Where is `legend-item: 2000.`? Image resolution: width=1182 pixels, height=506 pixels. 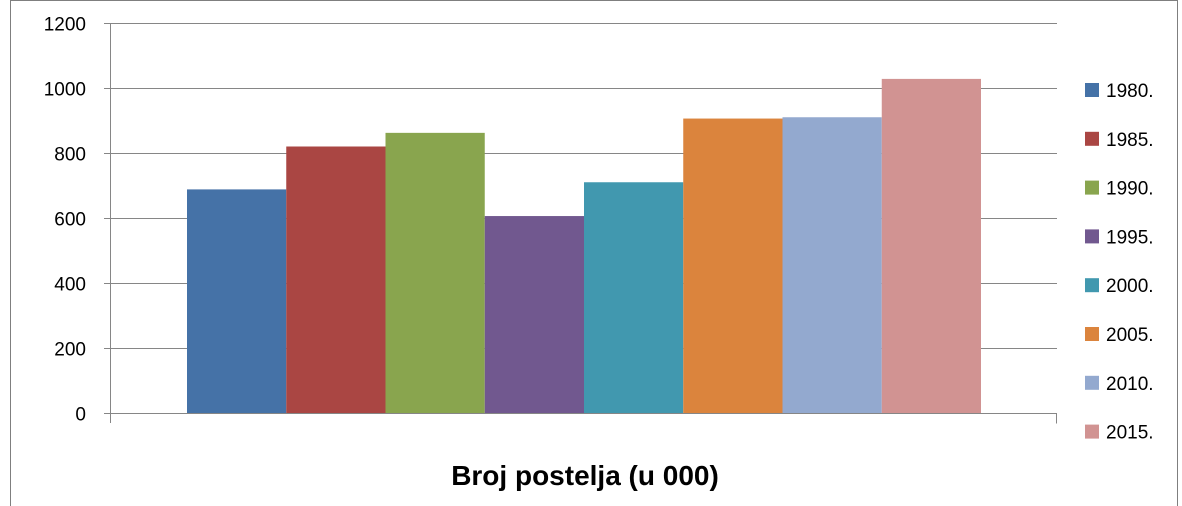 legend-item: 2000. is located at coordinates (1119, 286).